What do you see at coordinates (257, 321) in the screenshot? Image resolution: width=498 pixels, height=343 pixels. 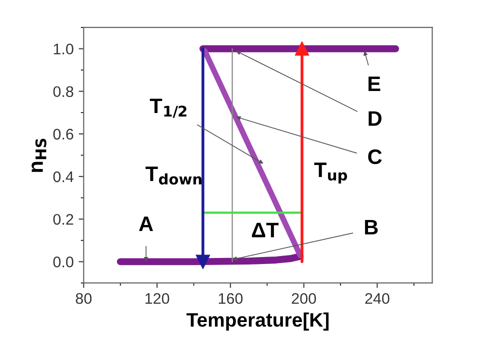 I see `x-axis-title: Temperature[K]` at bounding box center [257, 321].